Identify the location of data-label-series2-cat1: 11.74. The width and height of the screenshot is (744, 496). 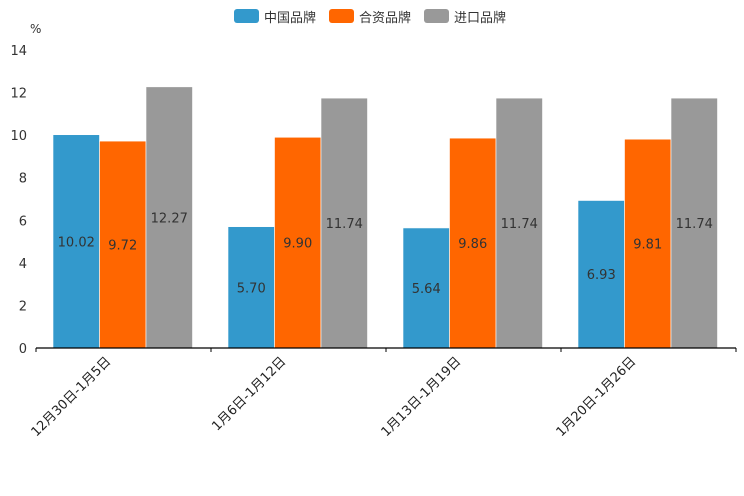
(344, 224).